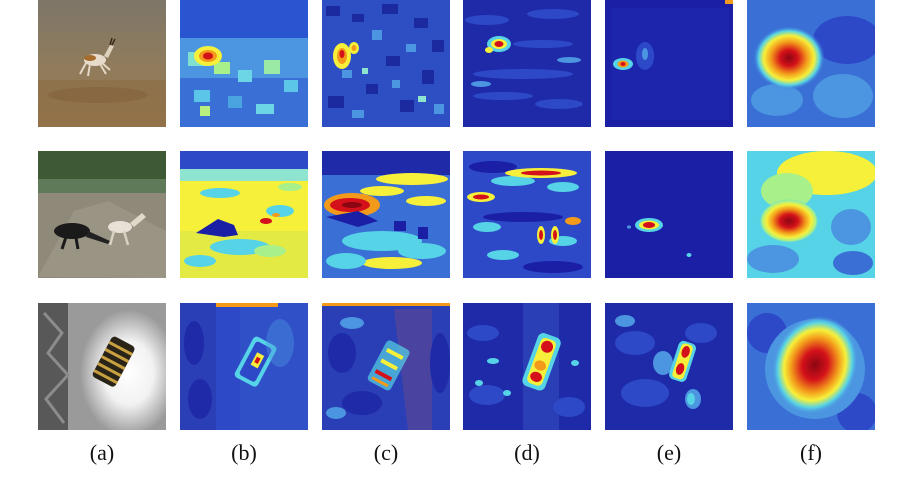 This screenshot has width=906, height=477. What do you see at coordinates (669, 452) in the screenshot?
I see `caption-e: (e)` at bounding box center [669, 452].